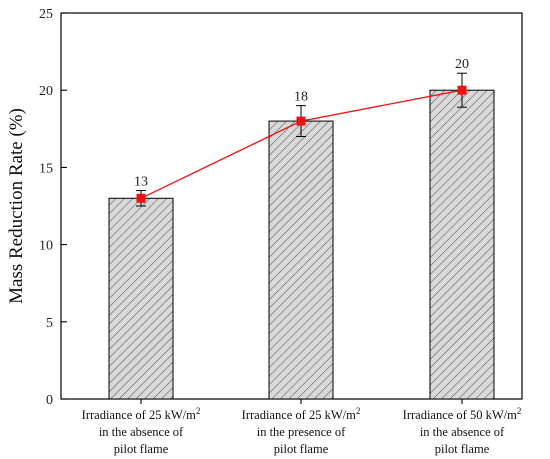  What do you see at coordinates (301, 97) in the screenshot?
I see `data-label: 18` at bounding box center [301, 97].